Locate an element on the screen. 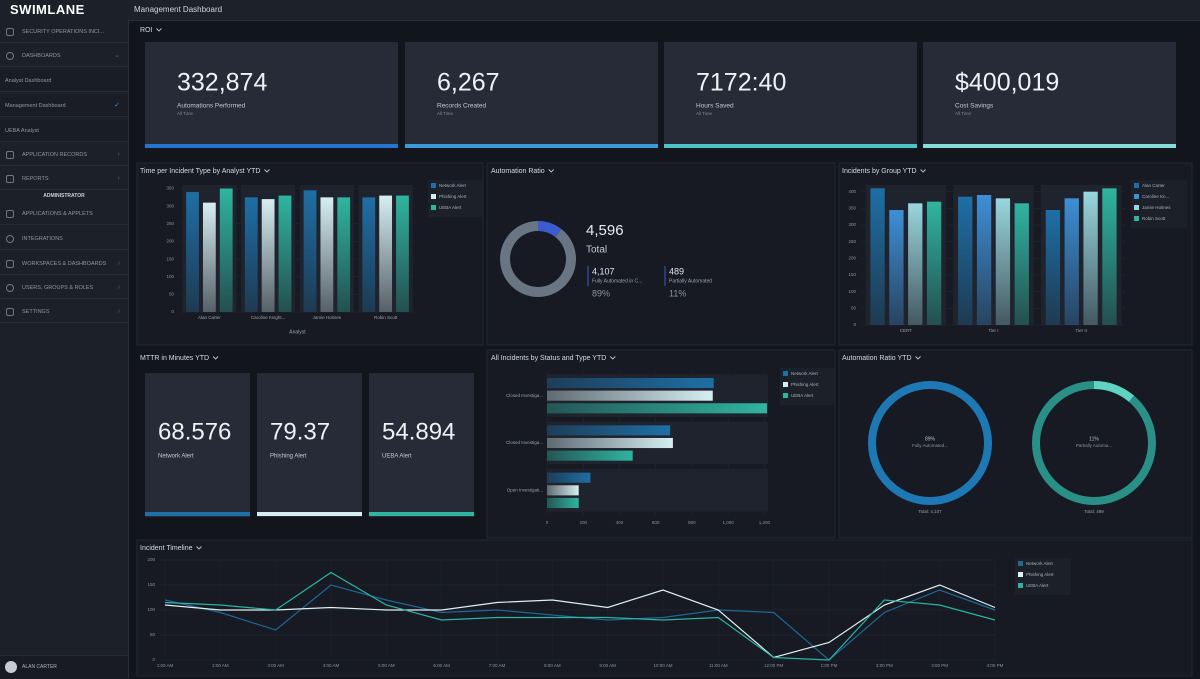  nav-item: SETTINGS › is located at coordinates (64, 312).